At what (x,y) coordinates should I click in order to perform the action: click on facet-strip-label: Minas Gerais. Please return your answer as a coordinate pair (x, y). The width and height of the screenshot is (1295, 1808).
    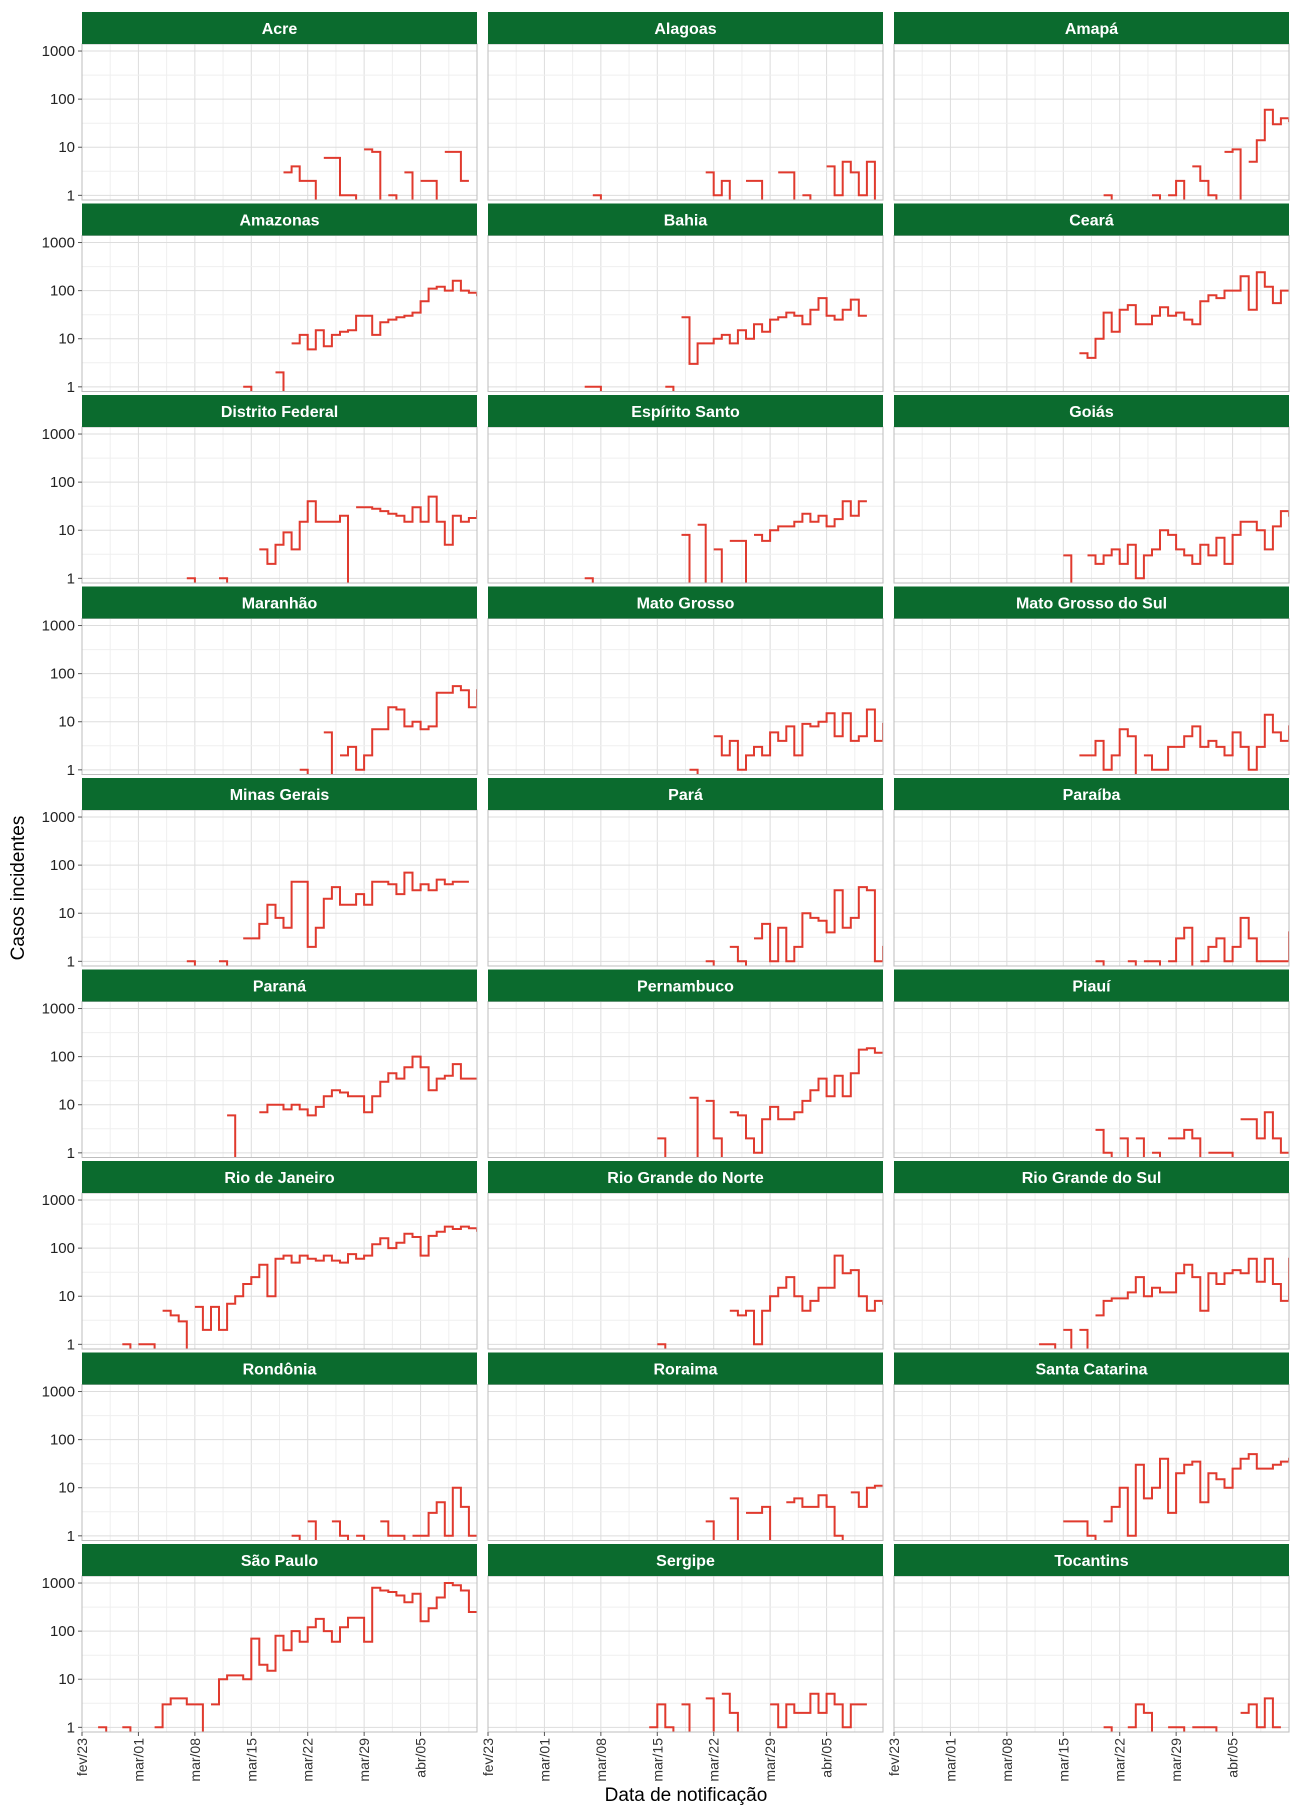
    Looking at the image, I should click on (280, 795).